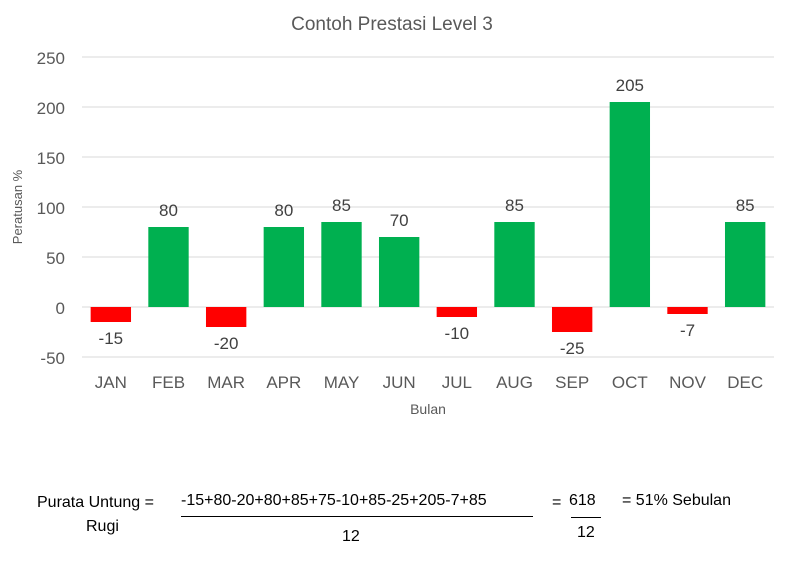 The width and height of the screenshot is (800, 572). I want to click on x-tick-label: MAR, so click(226, 382).